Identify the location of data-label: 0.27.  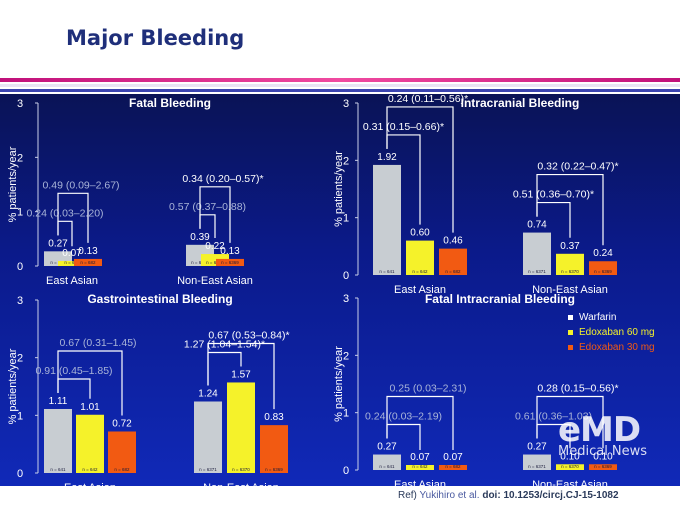
(387, 447).